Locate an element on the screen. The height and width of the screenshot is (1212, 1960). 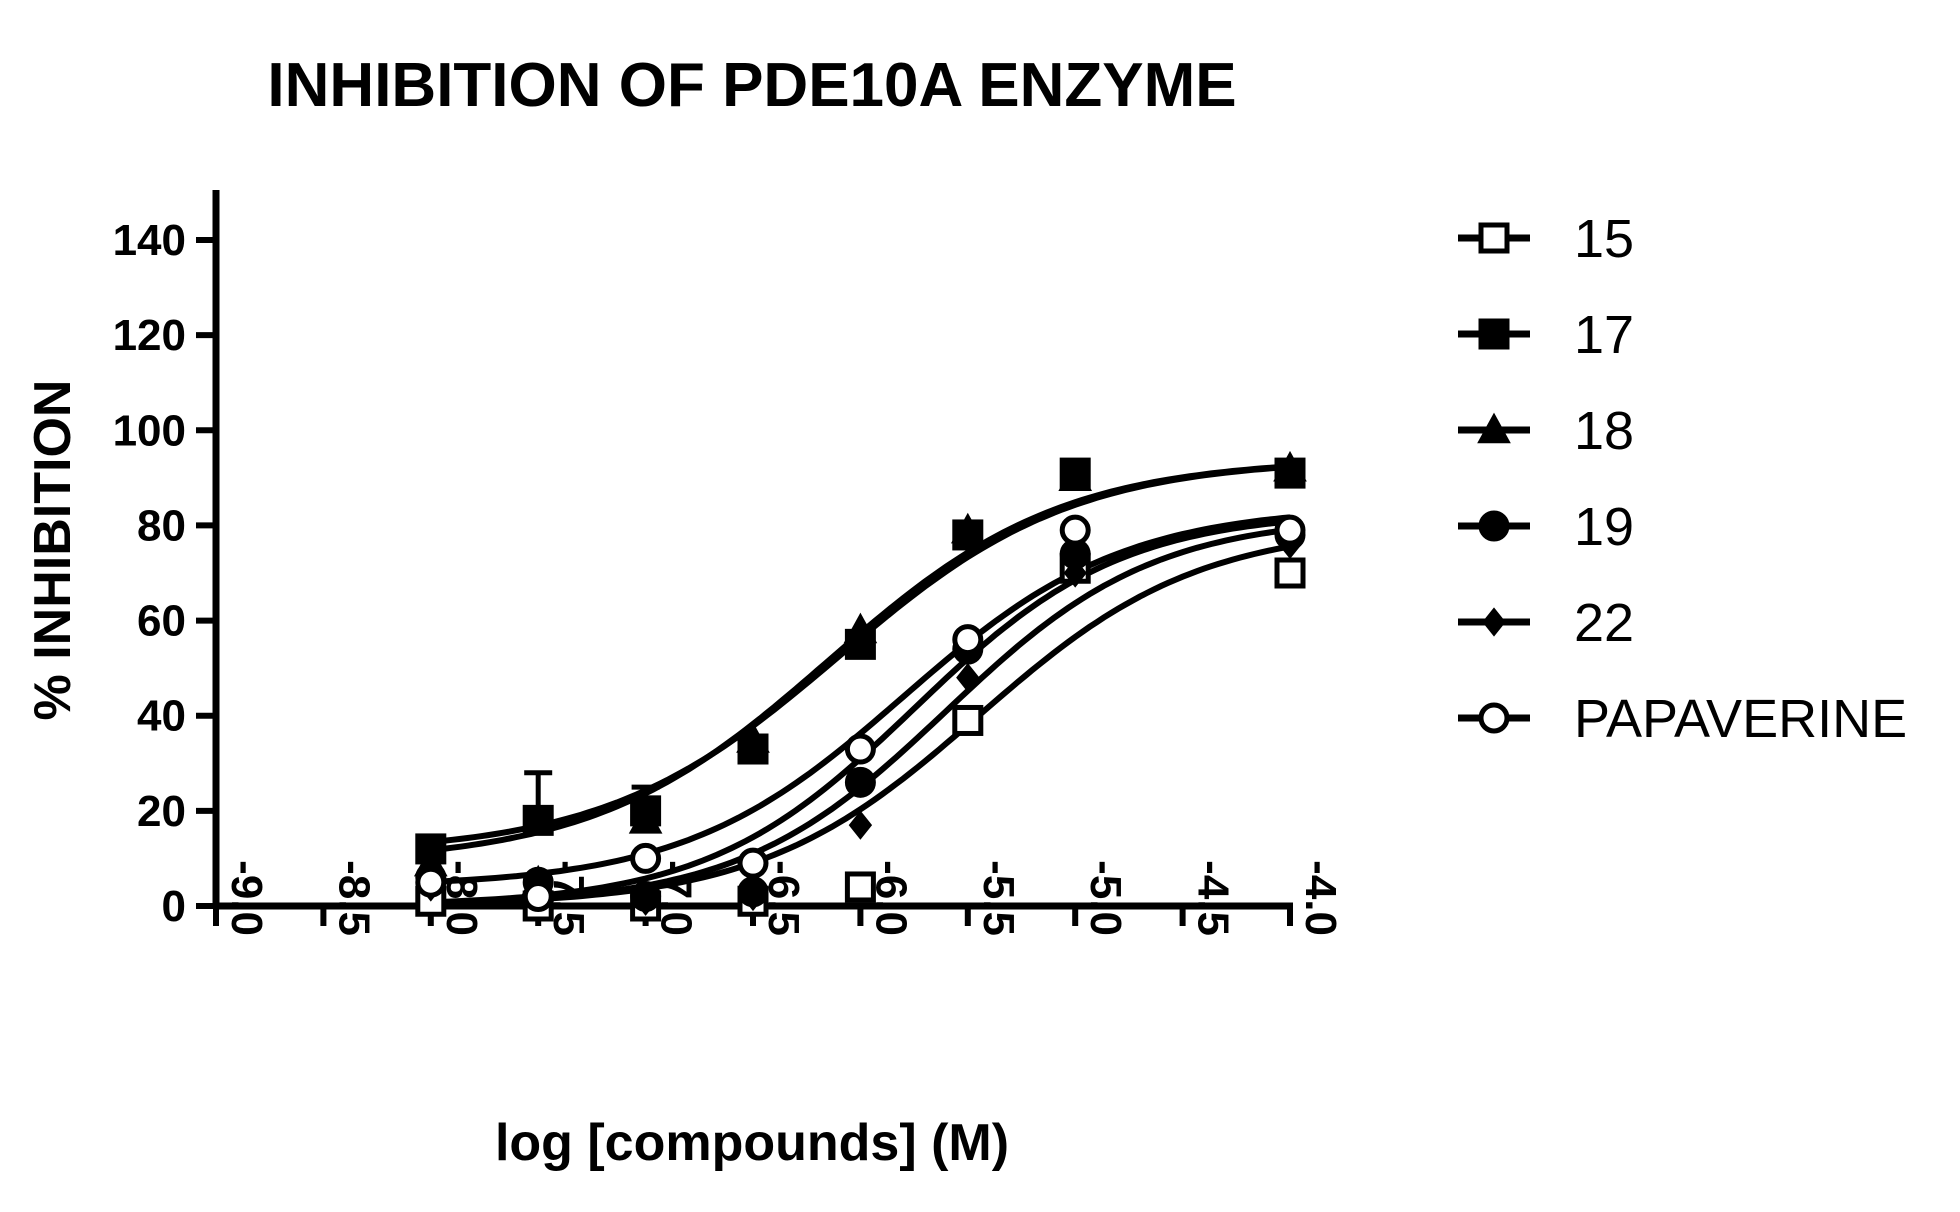
y-tick-label: 0 is located at coordinates (174, 906).